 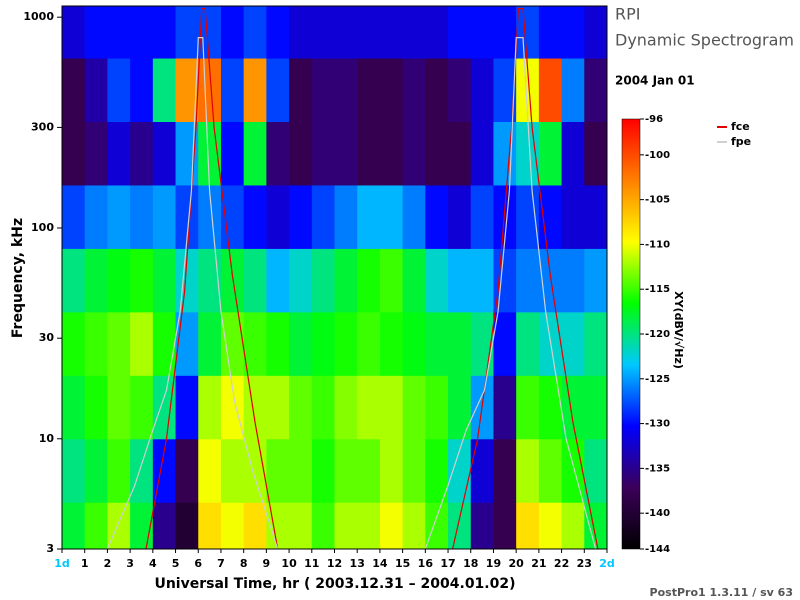 I want to click on x-tick-label: 22, so click(x=561, y=563).